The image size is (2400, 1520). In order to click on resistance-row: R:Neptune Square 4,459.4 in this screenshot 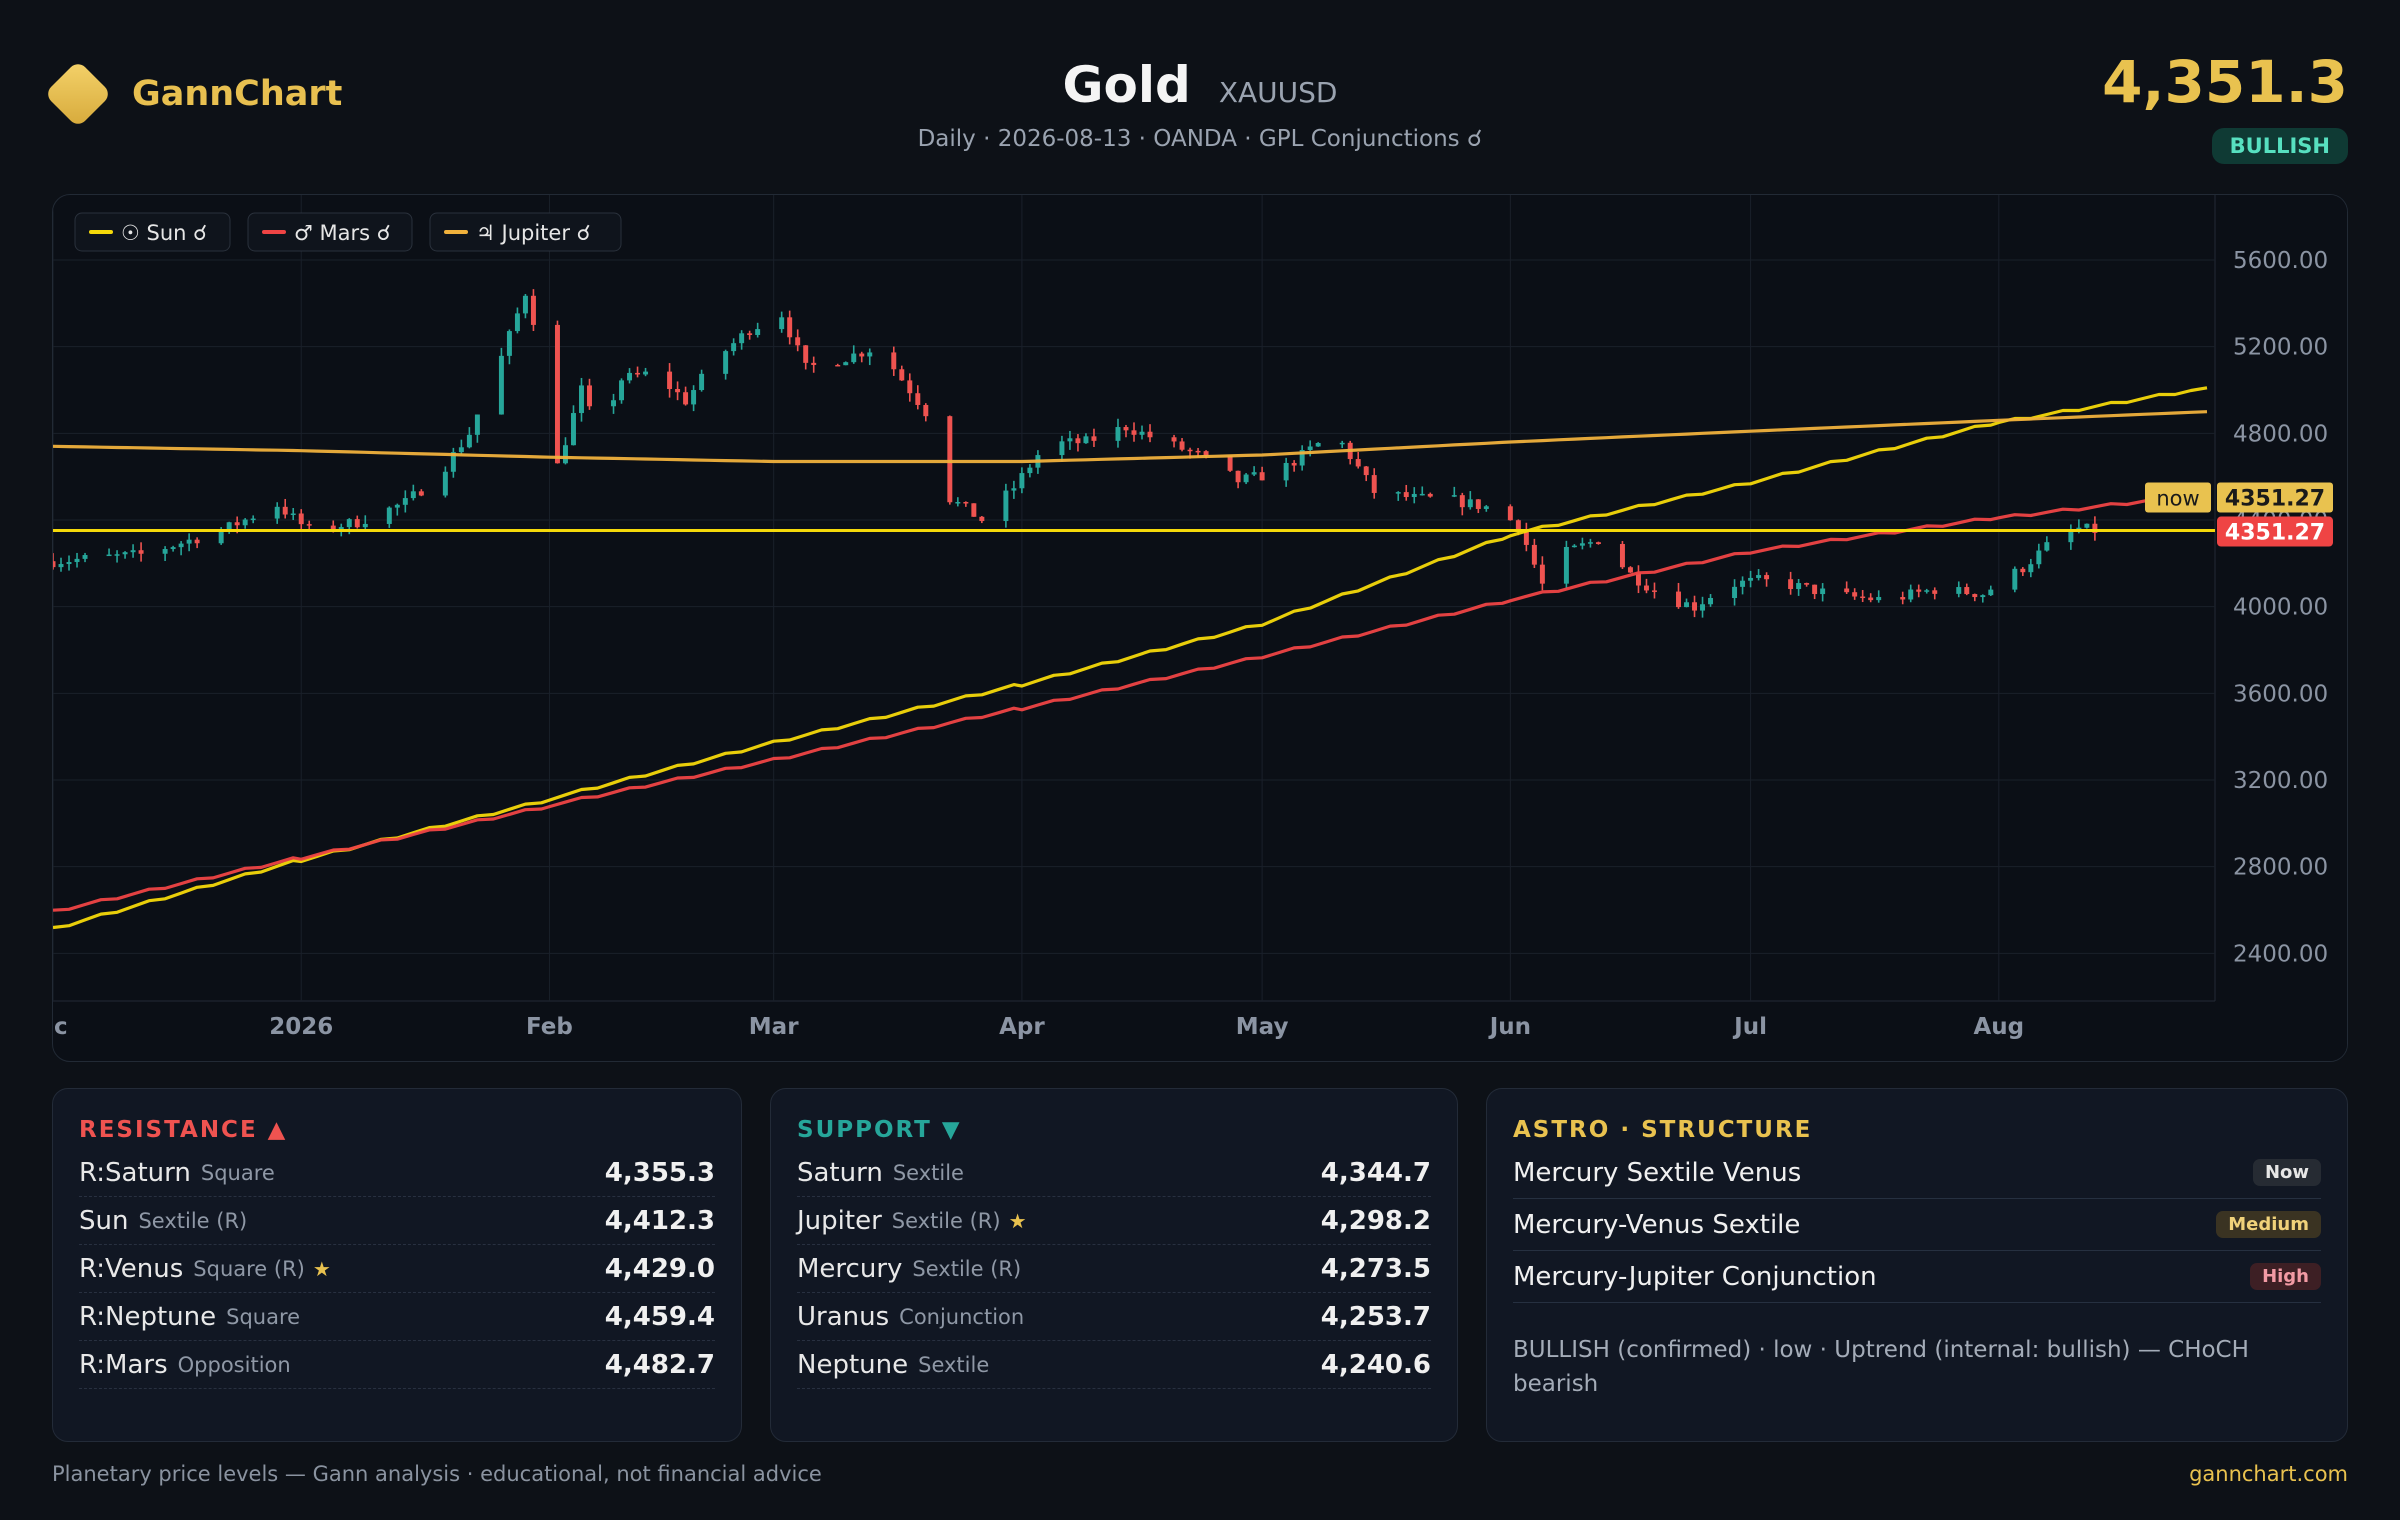, I will do `click(397, 1317)`.